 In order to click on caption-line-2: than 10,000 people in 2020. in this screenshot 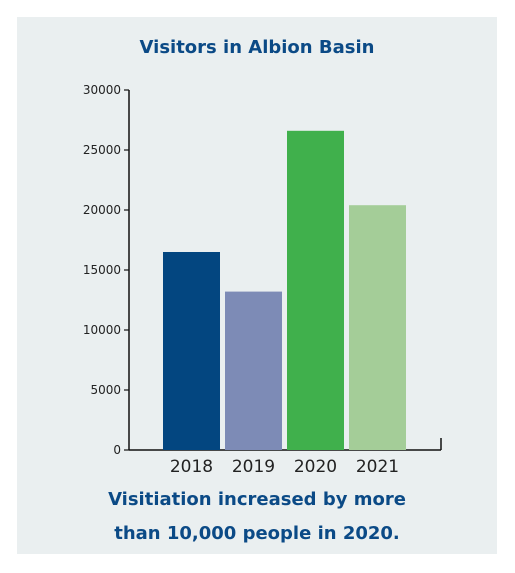, I will do `click(257, 533)`.